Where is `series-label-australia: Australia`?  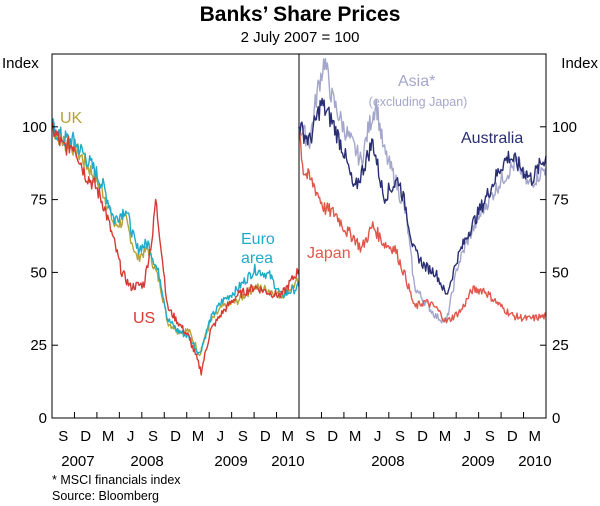 series-label-australia: Australia is located at coordinates (492, 138).